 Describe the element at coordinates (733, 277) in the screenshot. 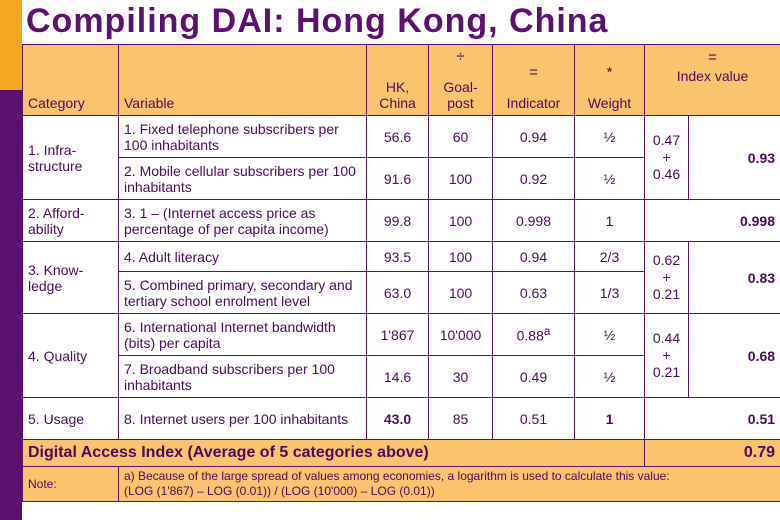

I see `index-total: 0.83` at that location.